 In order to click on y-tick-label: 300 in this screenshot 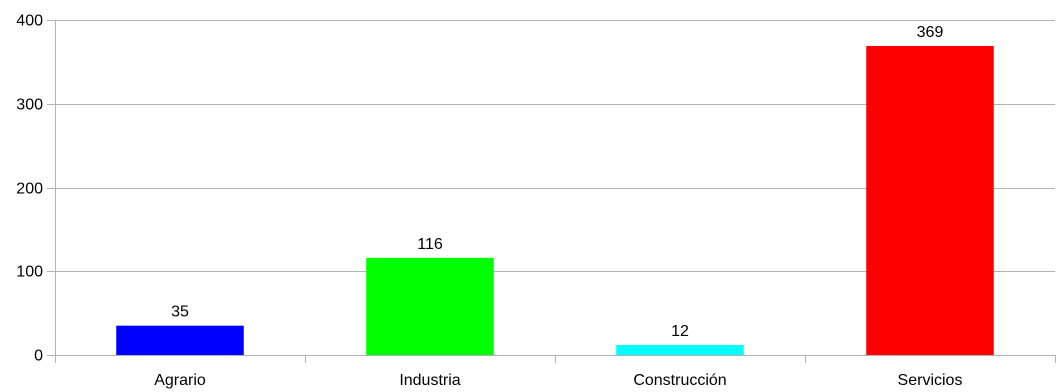, I will do `click(29, 105)`.